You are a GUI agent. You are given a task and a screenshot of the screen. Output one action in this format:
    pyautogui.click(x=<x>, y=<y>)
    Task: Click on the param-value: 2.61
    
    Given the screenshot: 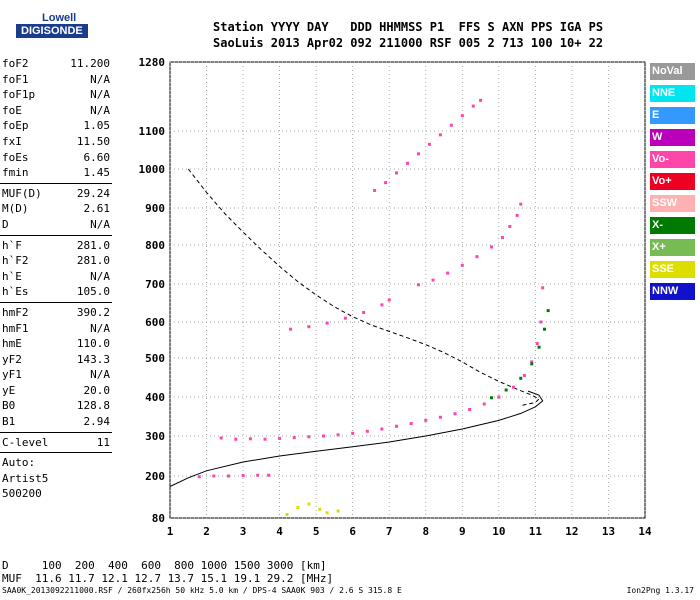 What is the action you would take?
    pyautogui.click(x=97, y=209)
    